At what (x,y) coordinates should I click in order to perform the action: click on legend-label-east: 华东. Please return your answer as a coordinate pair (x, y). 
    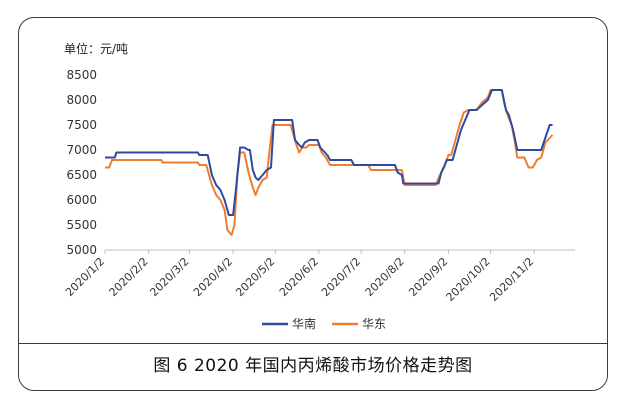
    Looking at the image, I should click on (374, 324).